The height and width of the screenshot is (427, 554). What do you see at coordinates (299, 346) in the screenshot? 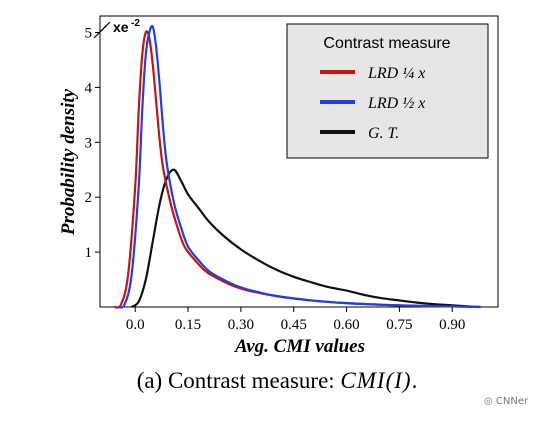
I see `x-axis-title: Avg. CMI values` at bounding box center [299, 346].